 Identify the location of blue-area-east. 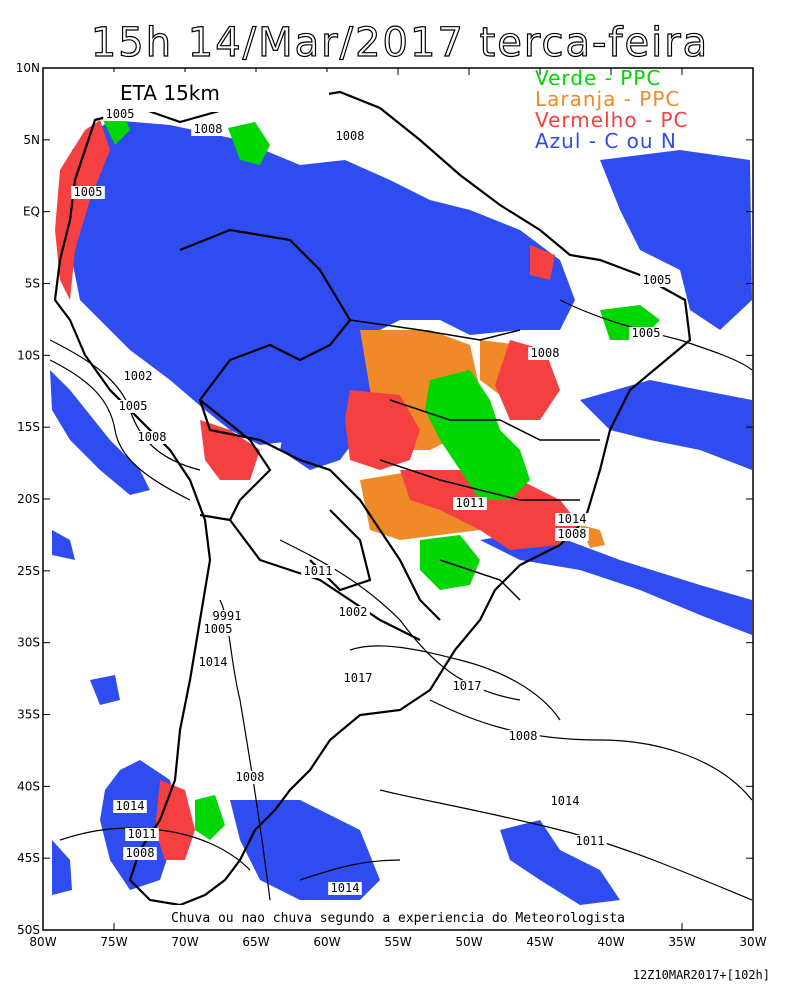
(676, 240).